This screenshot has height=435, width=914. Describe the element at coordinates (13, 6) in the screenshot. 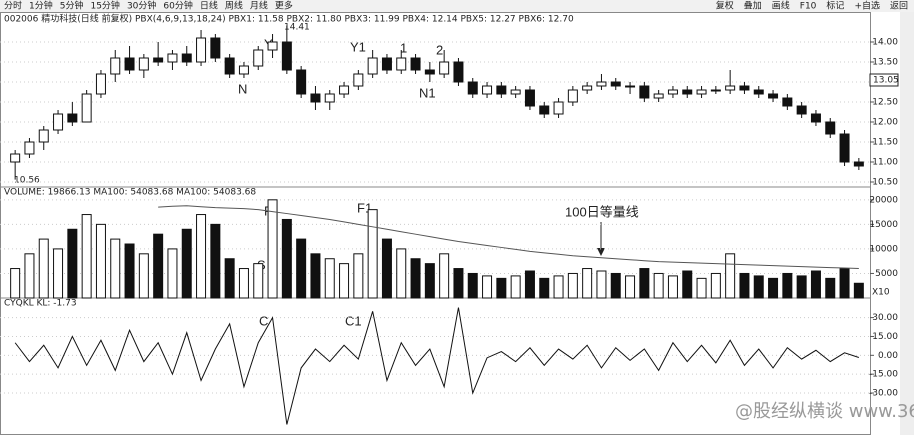

I see `period-button: 分时` at that location.